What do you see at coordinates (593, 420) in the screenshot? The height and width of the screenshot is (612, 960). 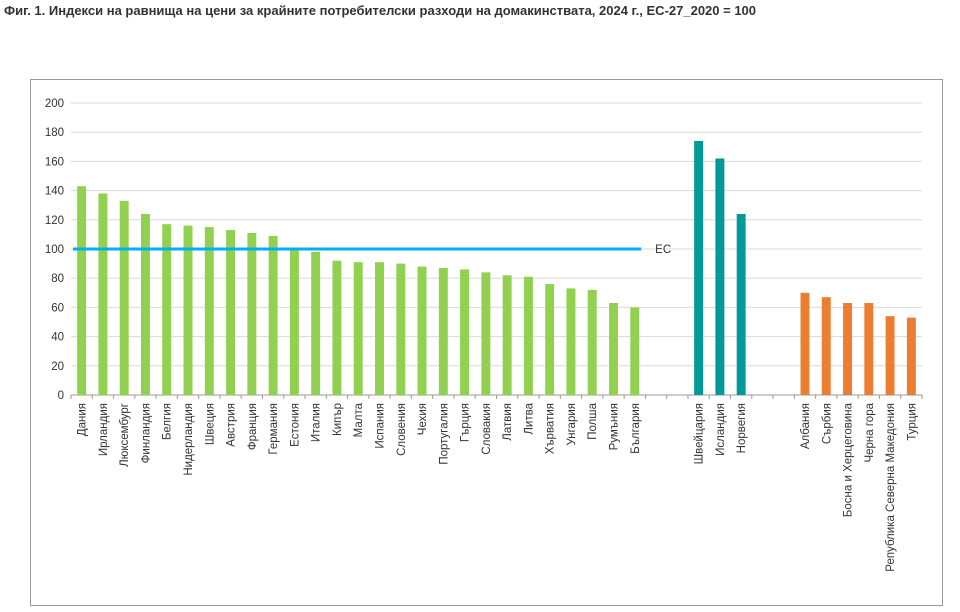 I see `category-label: Полша` at bounding box center [593, 420].